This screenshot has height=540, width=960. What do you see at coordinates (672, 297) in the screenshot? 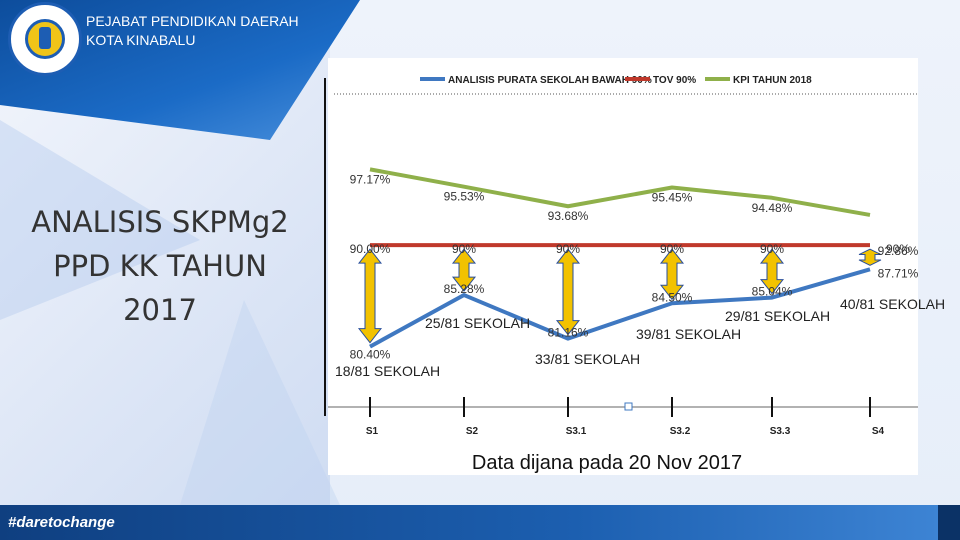
I see `data-label: 84.50%` at bounding box center [672, 297].